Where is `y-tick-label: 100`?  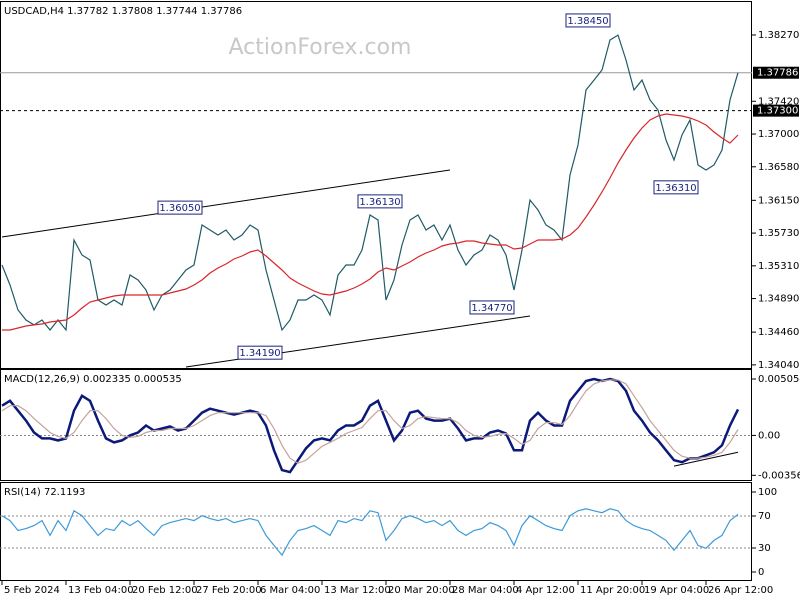
y-tick-label: 100 is located at coordinates (767, 492).